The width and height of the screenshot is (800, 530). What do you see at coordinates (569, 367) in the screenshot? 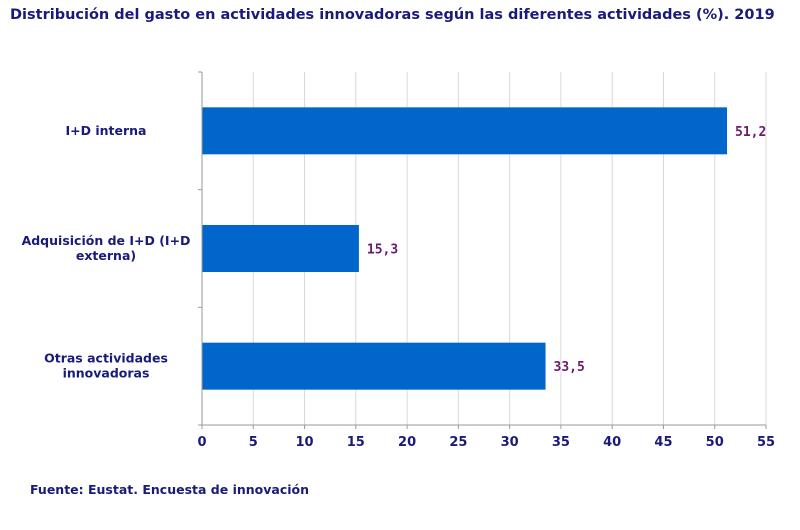
I see `data-label-2: 33,5` at bounding box center [569, 367].